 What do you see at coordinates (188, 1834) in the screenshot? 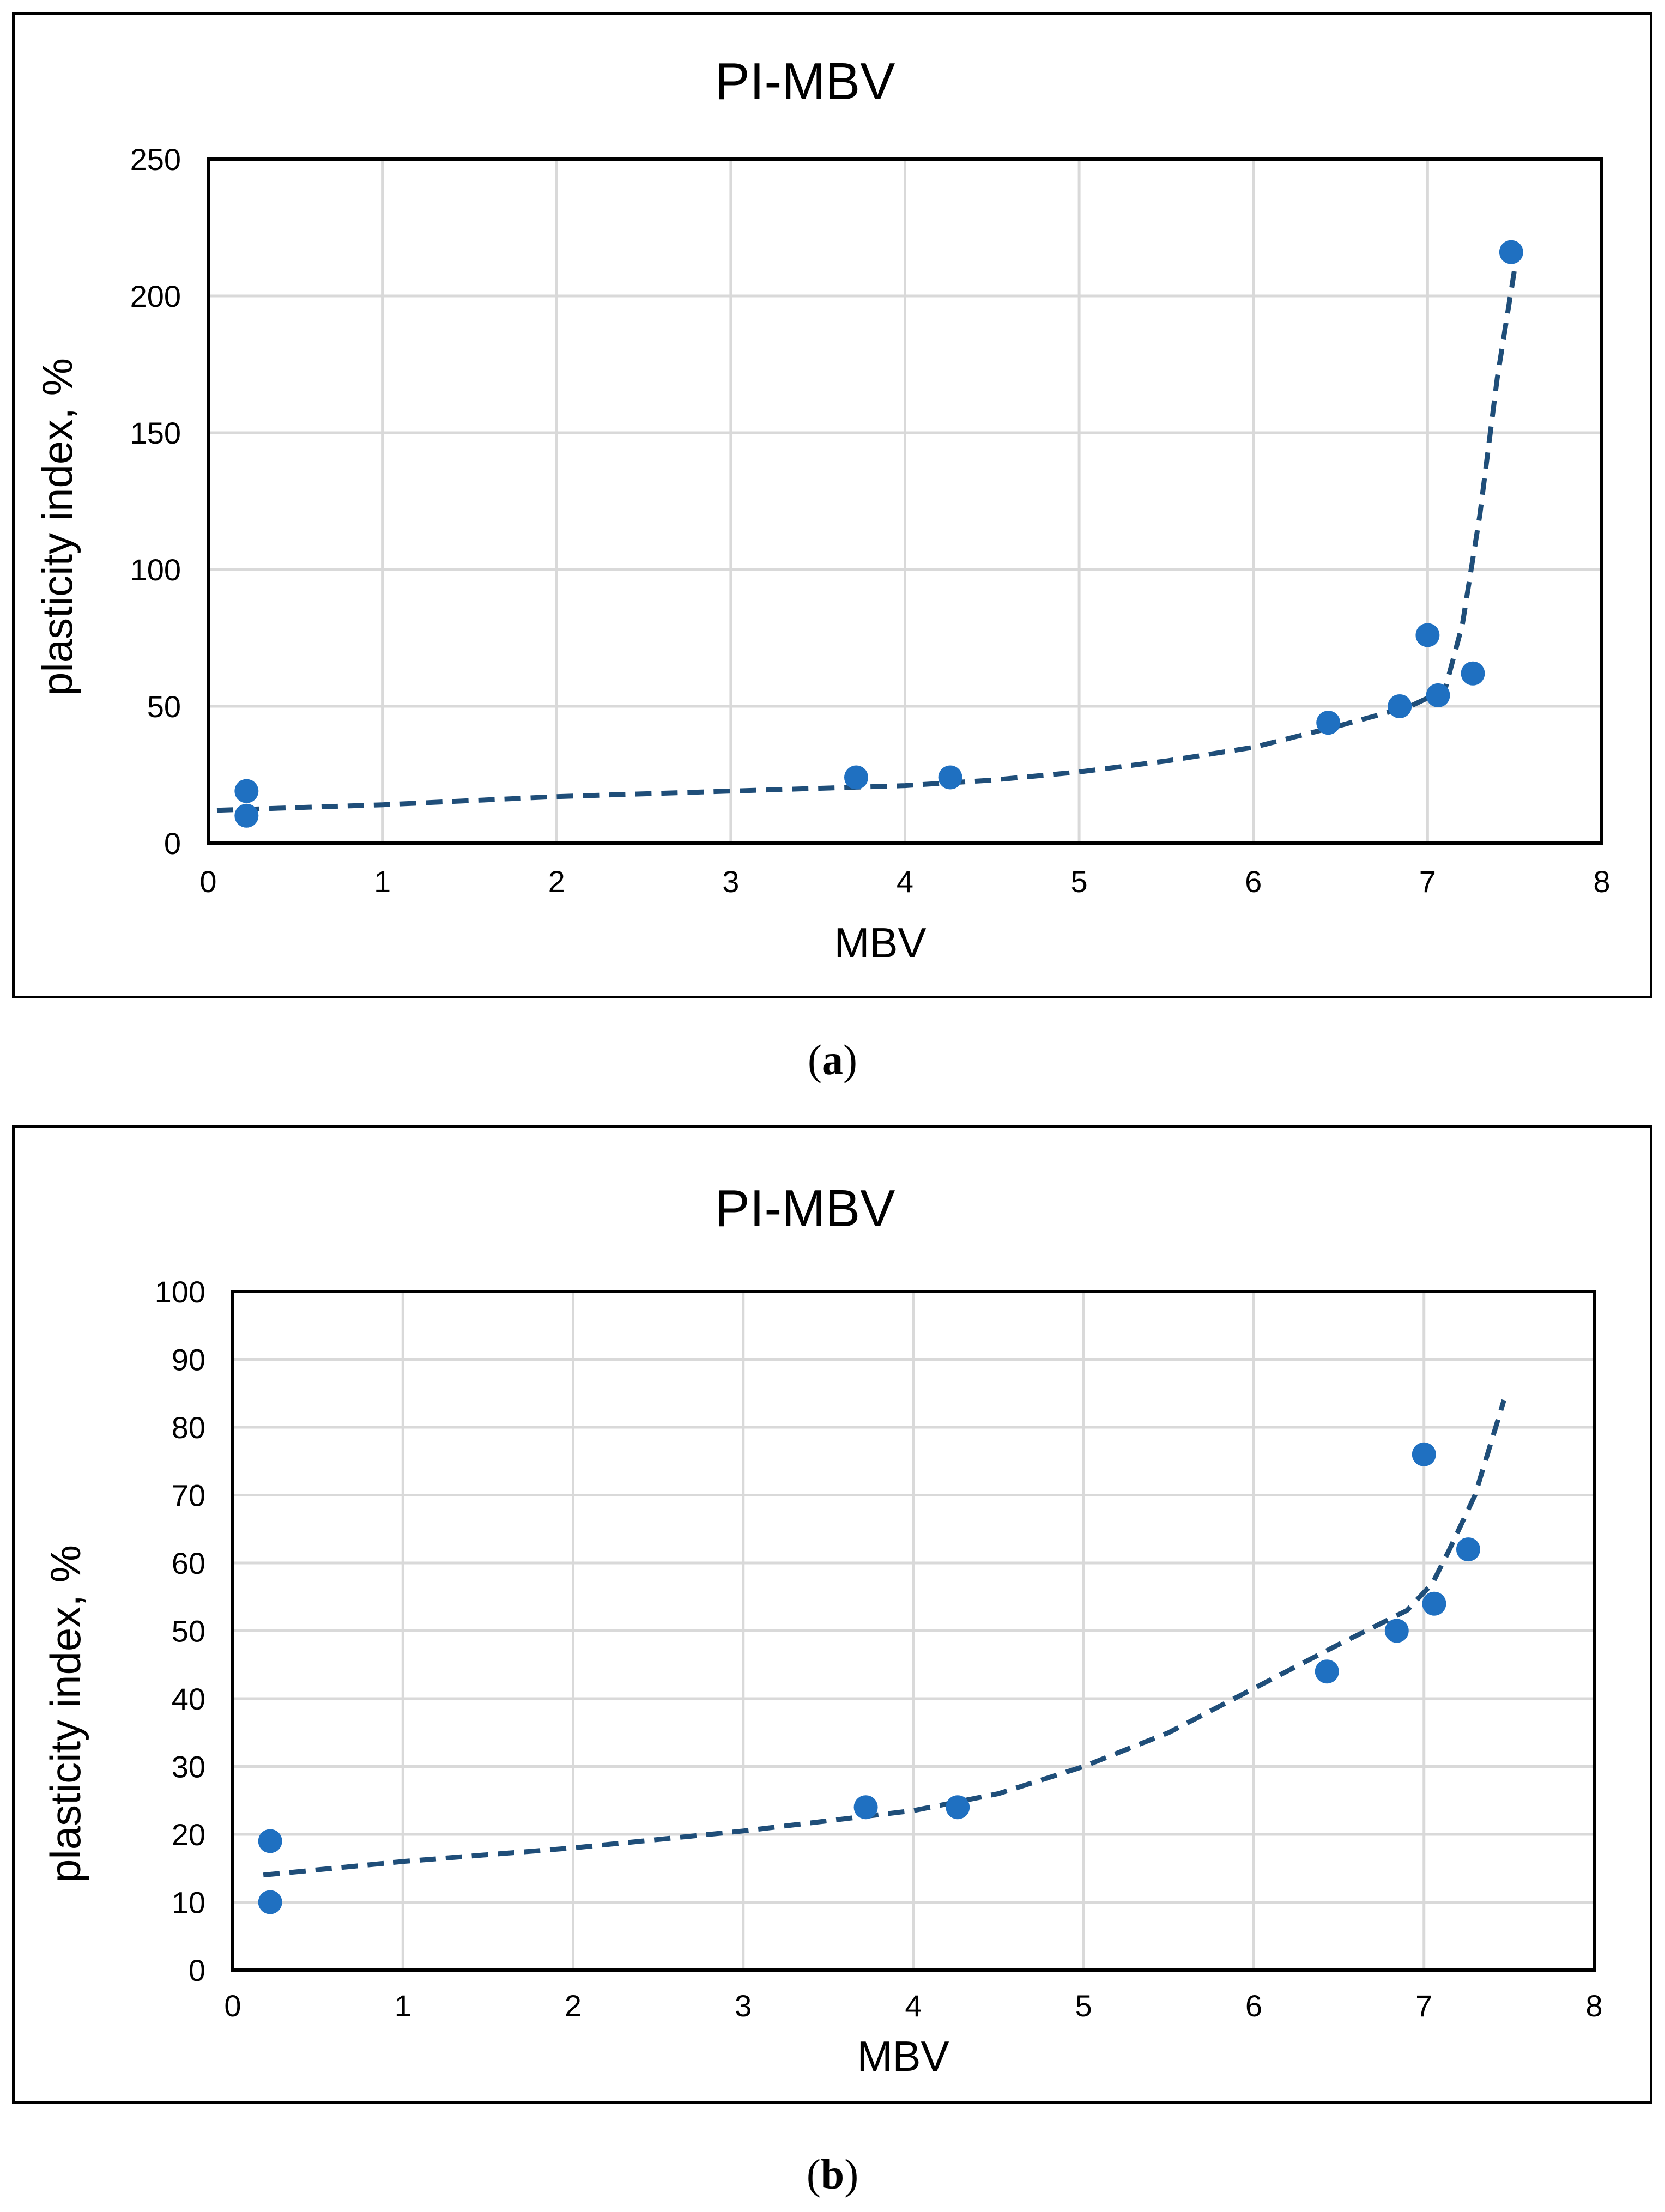
I see `y-tick-label: 20` at bounding box center [188, 1834].